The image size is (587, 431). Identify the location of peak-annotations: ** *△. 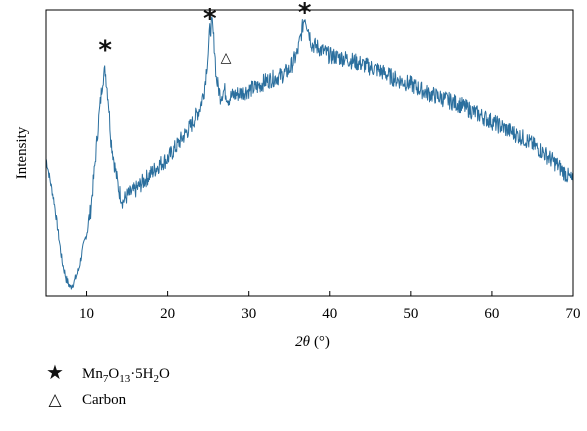
(204, 33).